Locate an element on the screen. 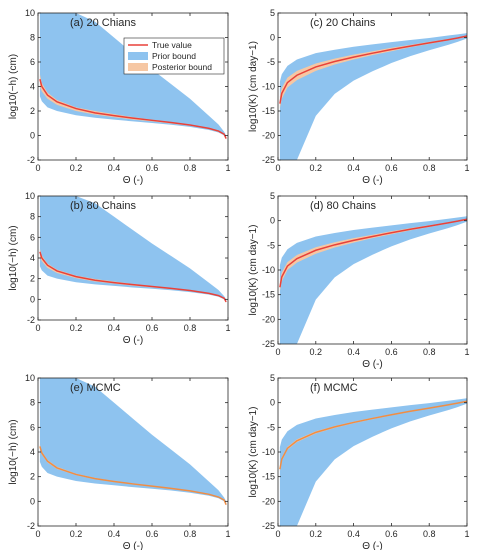 This screenshot has width=477, height=550. panel-title: (e) MCMC is located at coordinates (95, 388).